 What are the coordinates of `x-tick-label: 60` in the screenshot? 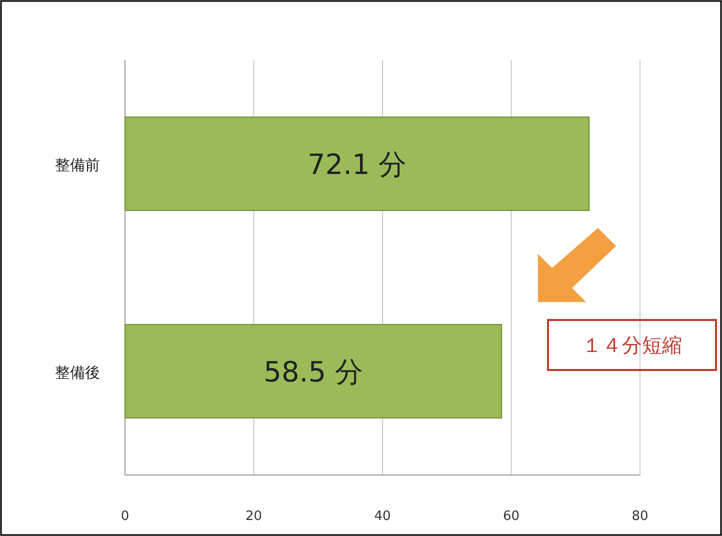 It's located at (511, 516).